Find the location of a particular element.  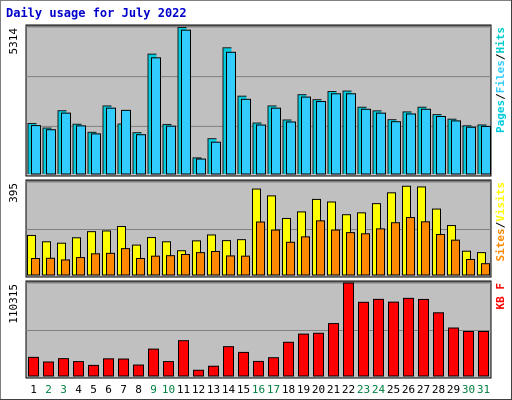

x-tick-label: 8 is located at coordinates (138, 389).